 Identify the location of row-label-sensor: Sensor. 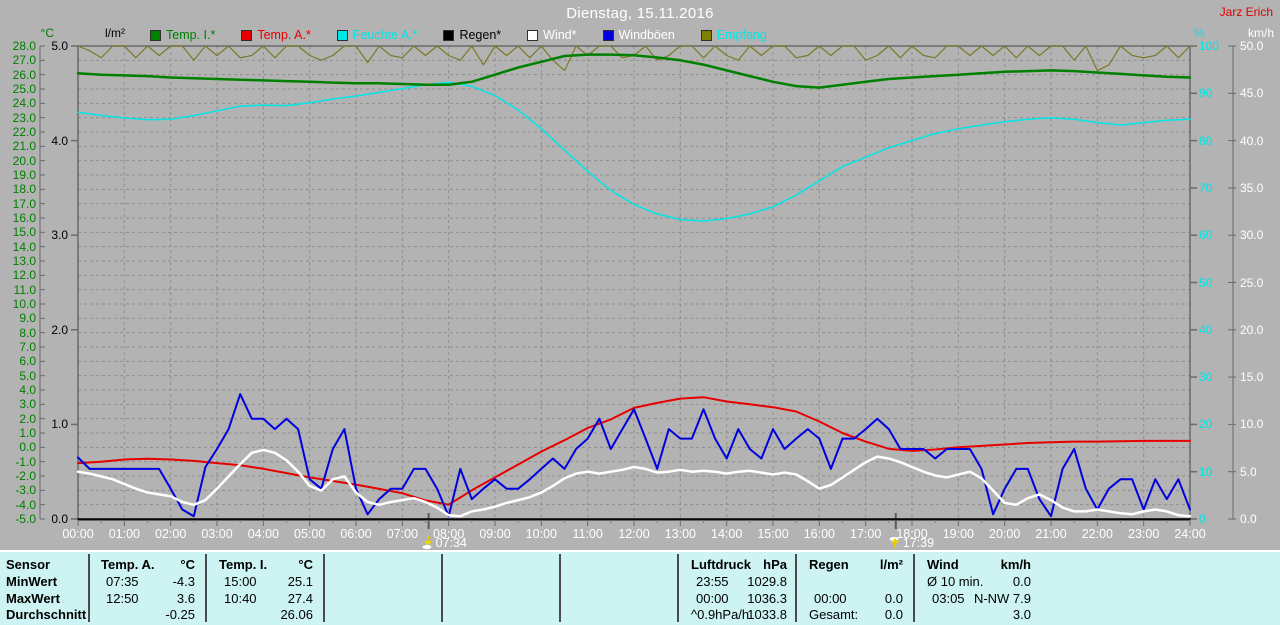
(28, 564).